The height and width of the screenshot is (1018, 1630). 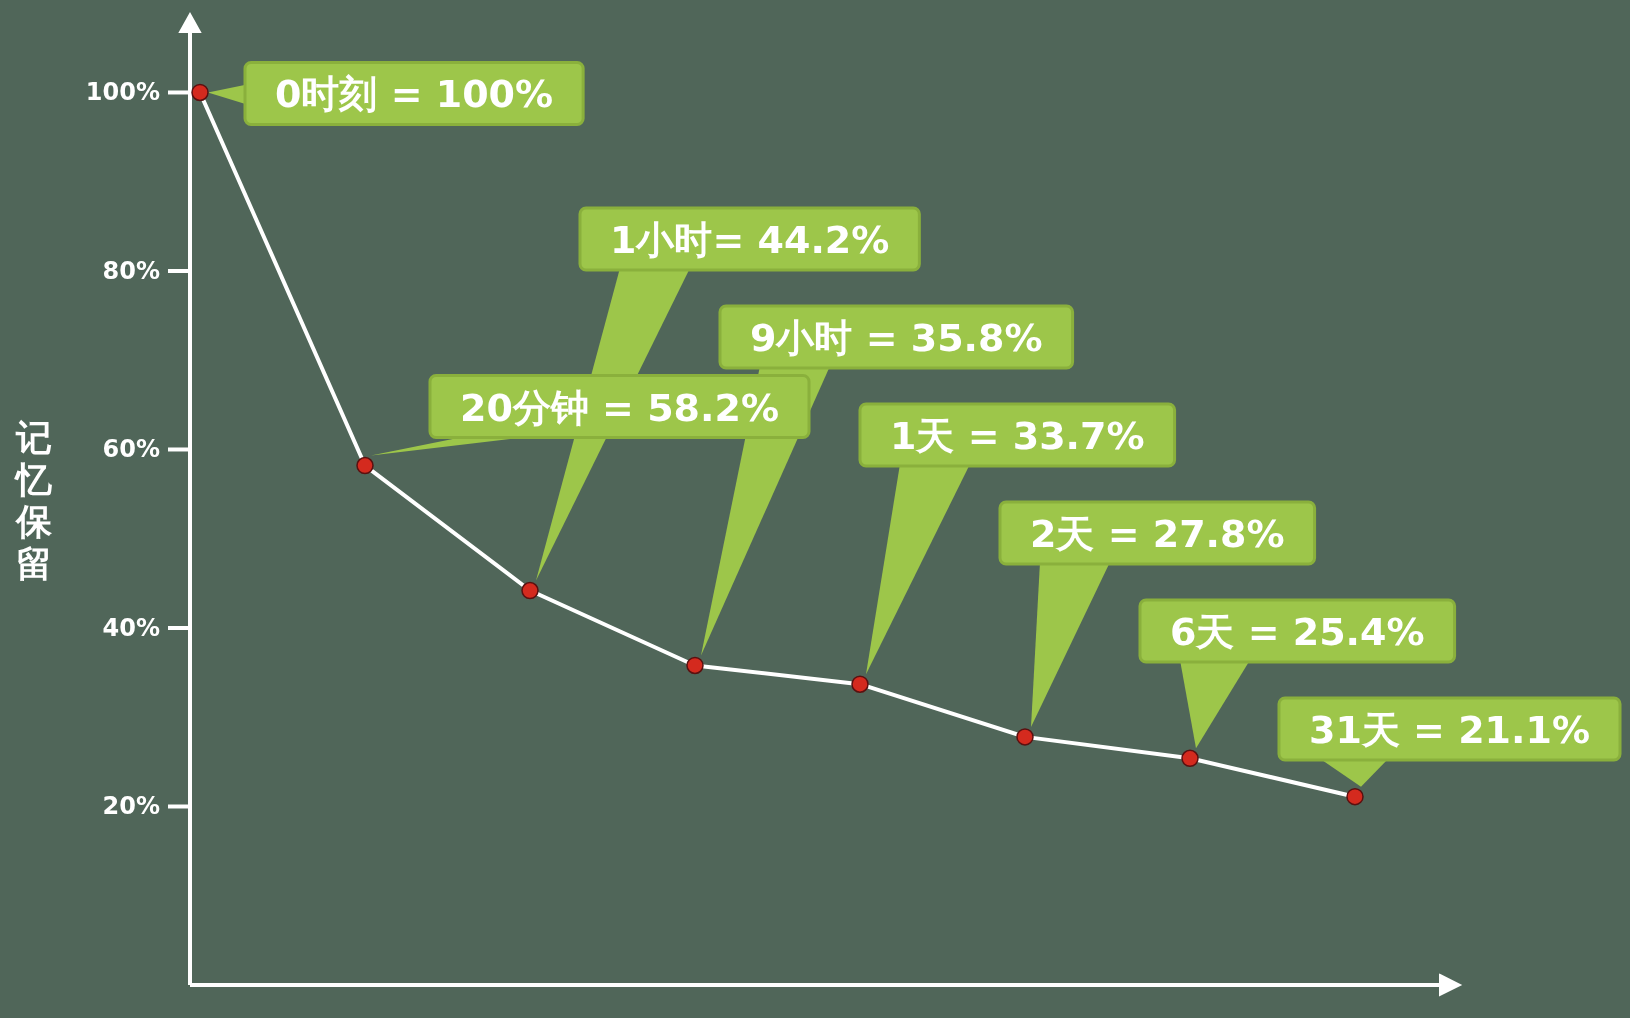 I want to click on callout: 0时刻 = 100%, so click(x=396, y=93).